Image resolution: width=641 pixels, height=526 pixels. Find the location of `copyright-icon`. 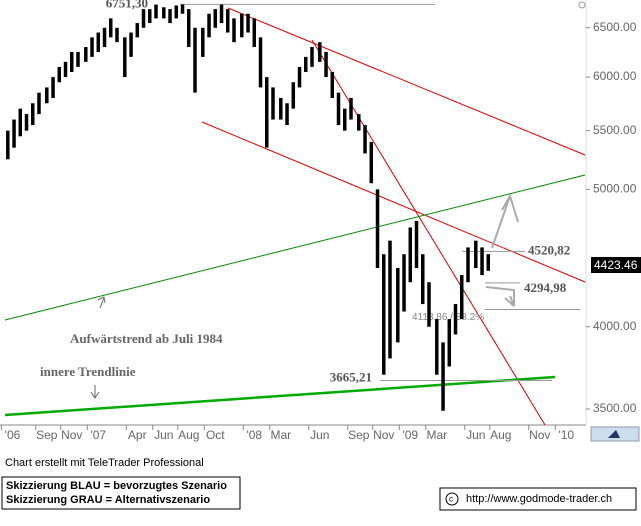

copyright-icon is located at coordinates (452, 499).